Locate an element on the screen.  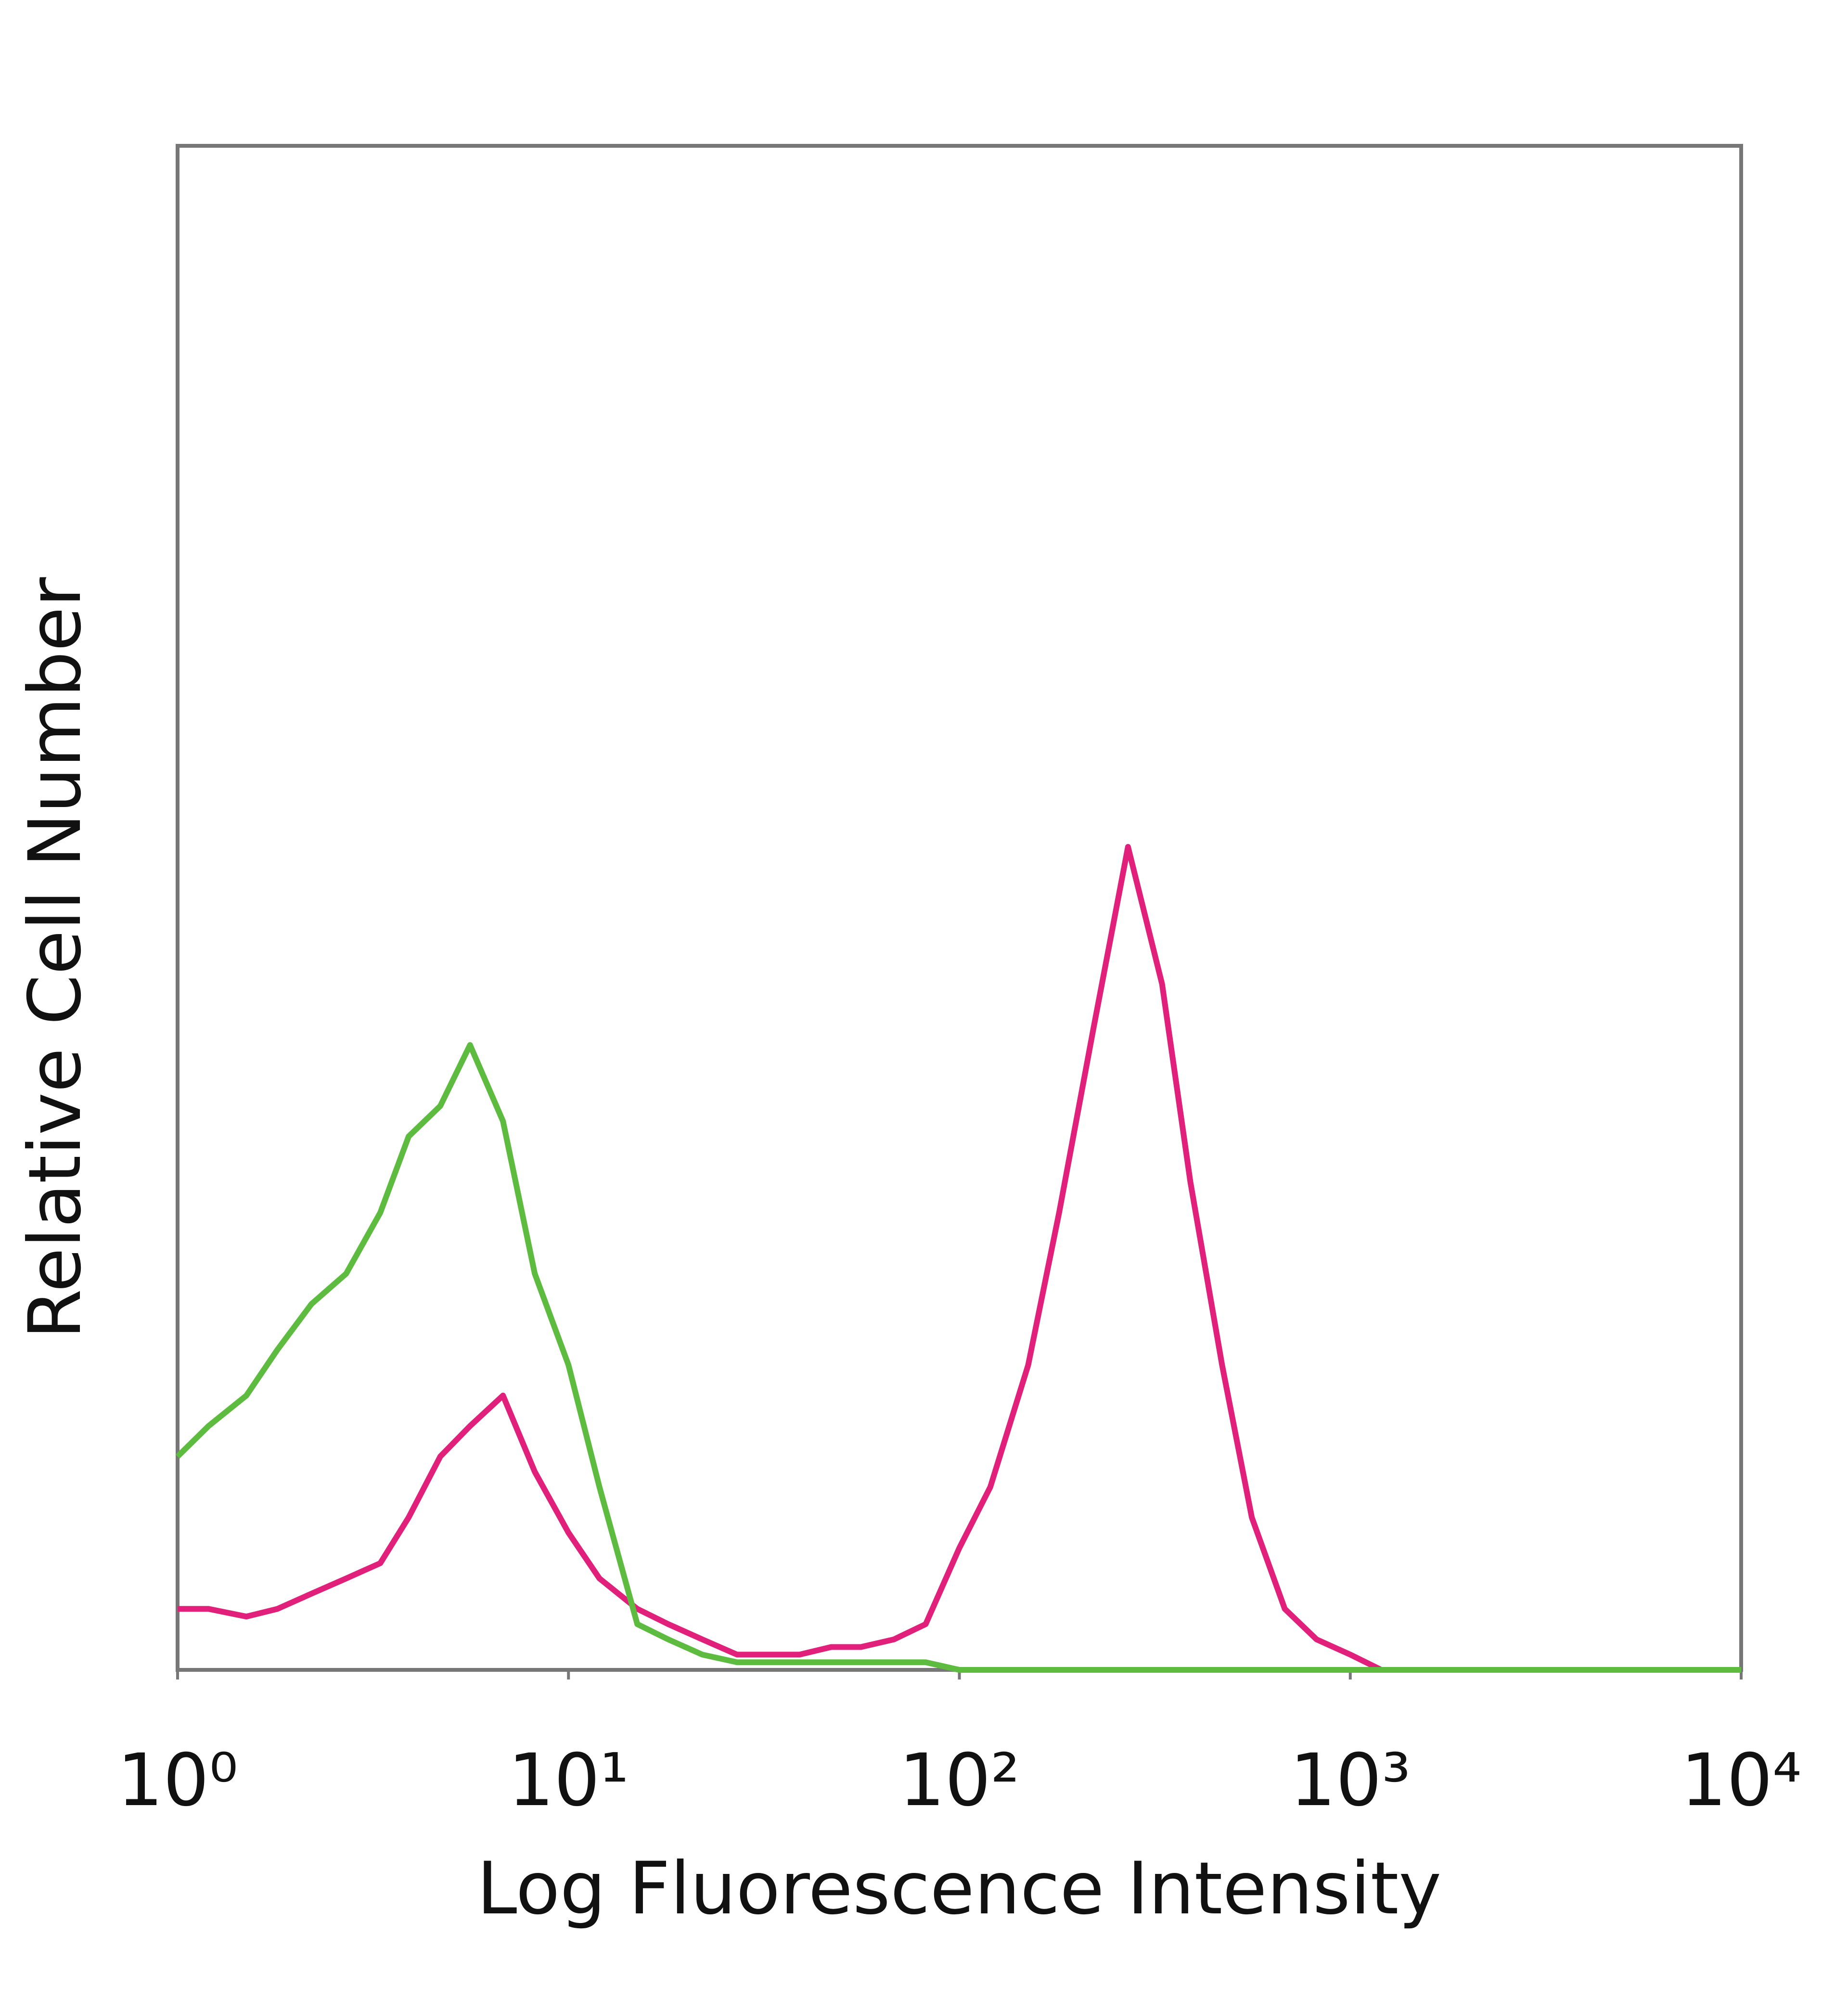
x-tick-label: 10³ is located at coordinates (1350, 1780).